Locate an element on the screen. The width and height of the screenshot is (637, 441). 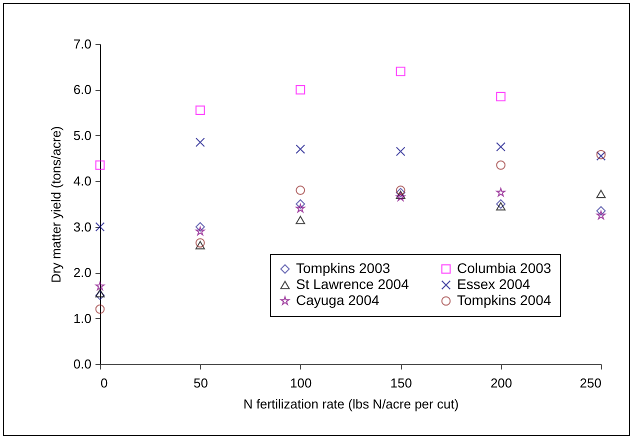
x-tick-label: 200 is located at coordinates (501, 383).